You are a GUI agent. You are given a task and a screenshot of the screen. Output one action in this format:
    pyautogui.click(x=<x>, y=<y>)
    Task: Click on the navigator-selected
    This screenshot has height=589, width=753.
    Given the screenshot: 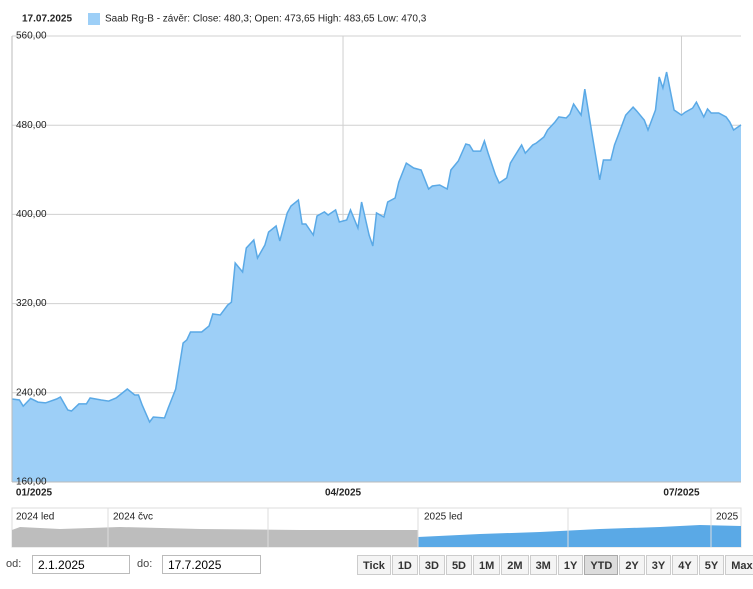 What is the action you would take?
    pyautogui.click(x=579, y=536)
    